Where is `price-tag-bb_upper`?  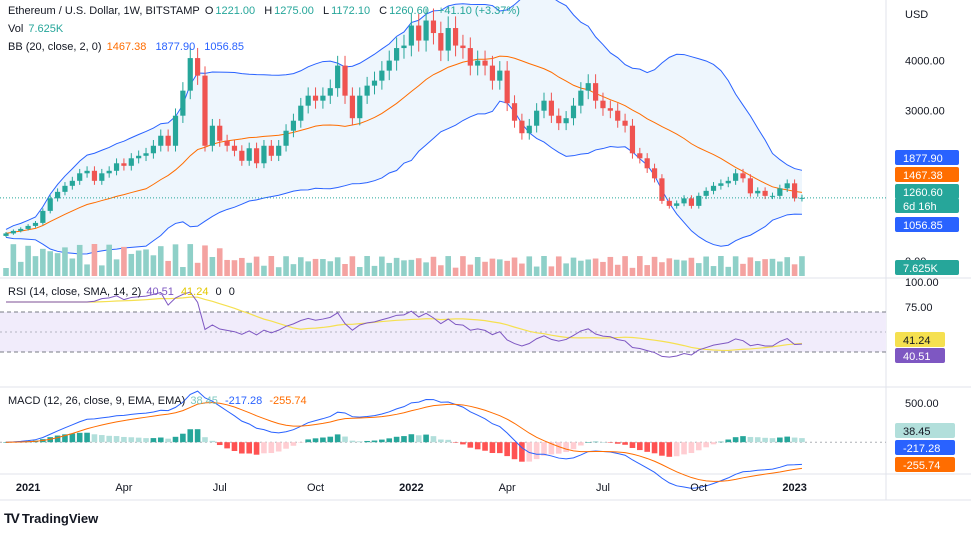 price-tag-bb_upper is located at coordinates (927, 157).